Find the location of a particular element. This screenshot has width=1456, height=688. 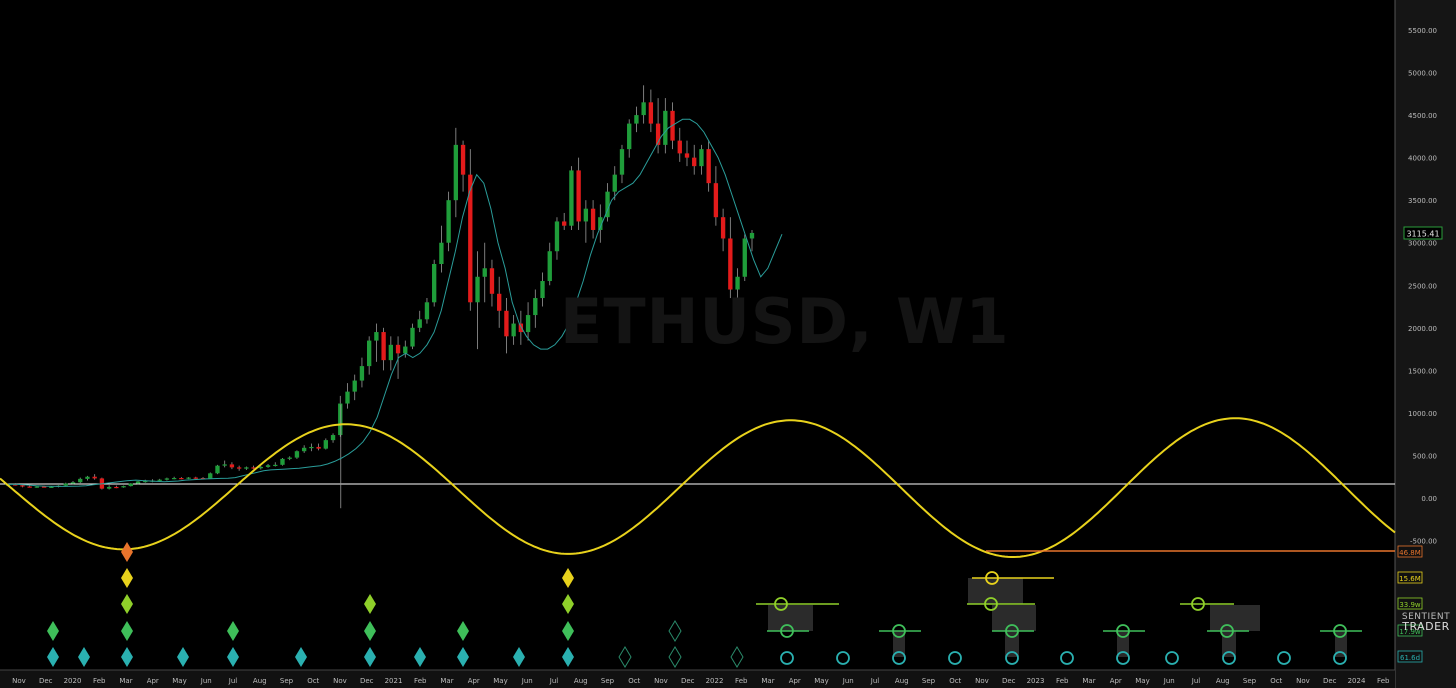

cycle-label: 17.9w is located at coordinates (1410, 632).